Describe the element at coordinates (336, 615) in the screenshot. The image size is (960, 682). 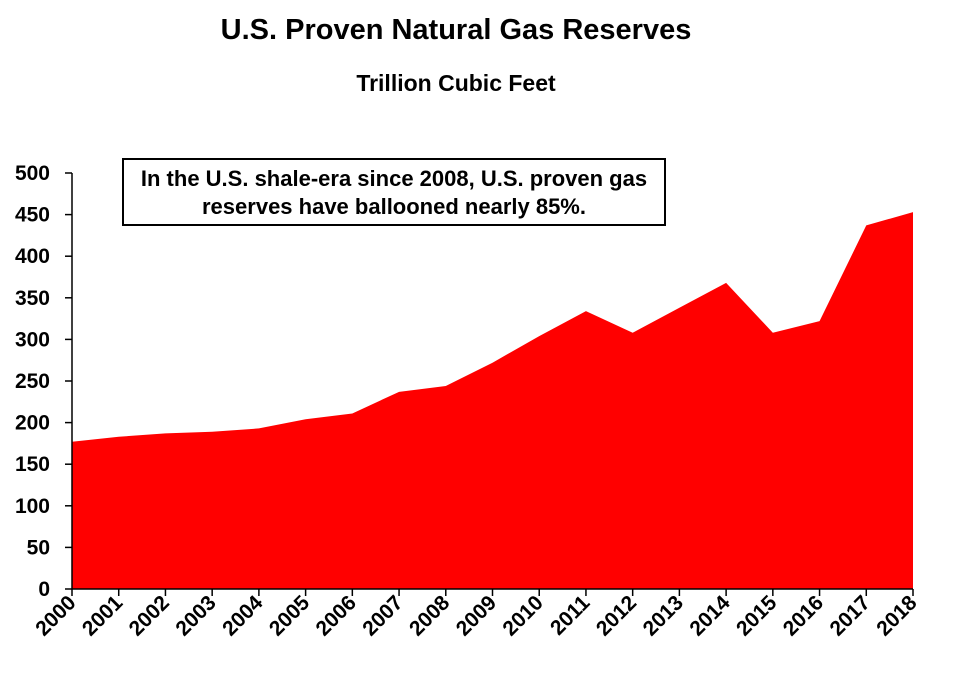
I see `x-tick-label: 2006` at that location.